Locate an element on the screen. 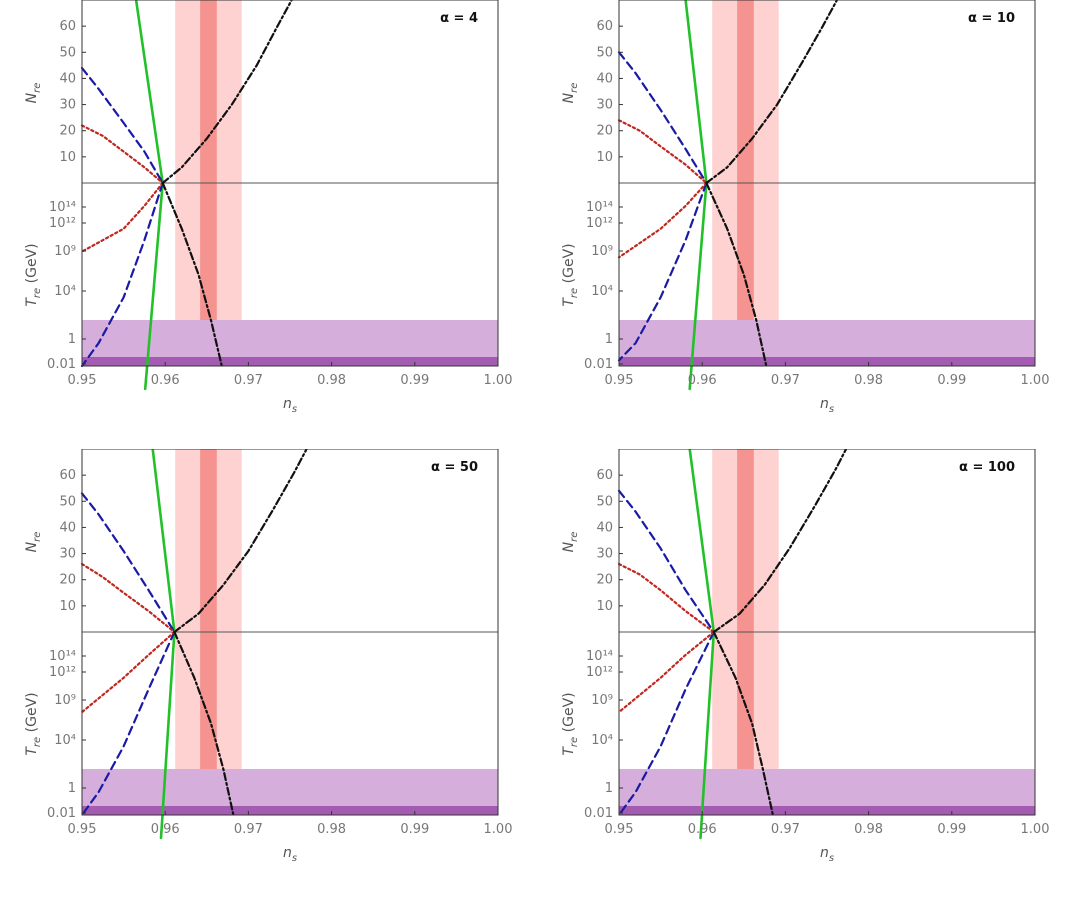  y-tick-label-top: 10 is located at coordinates (67, 606).